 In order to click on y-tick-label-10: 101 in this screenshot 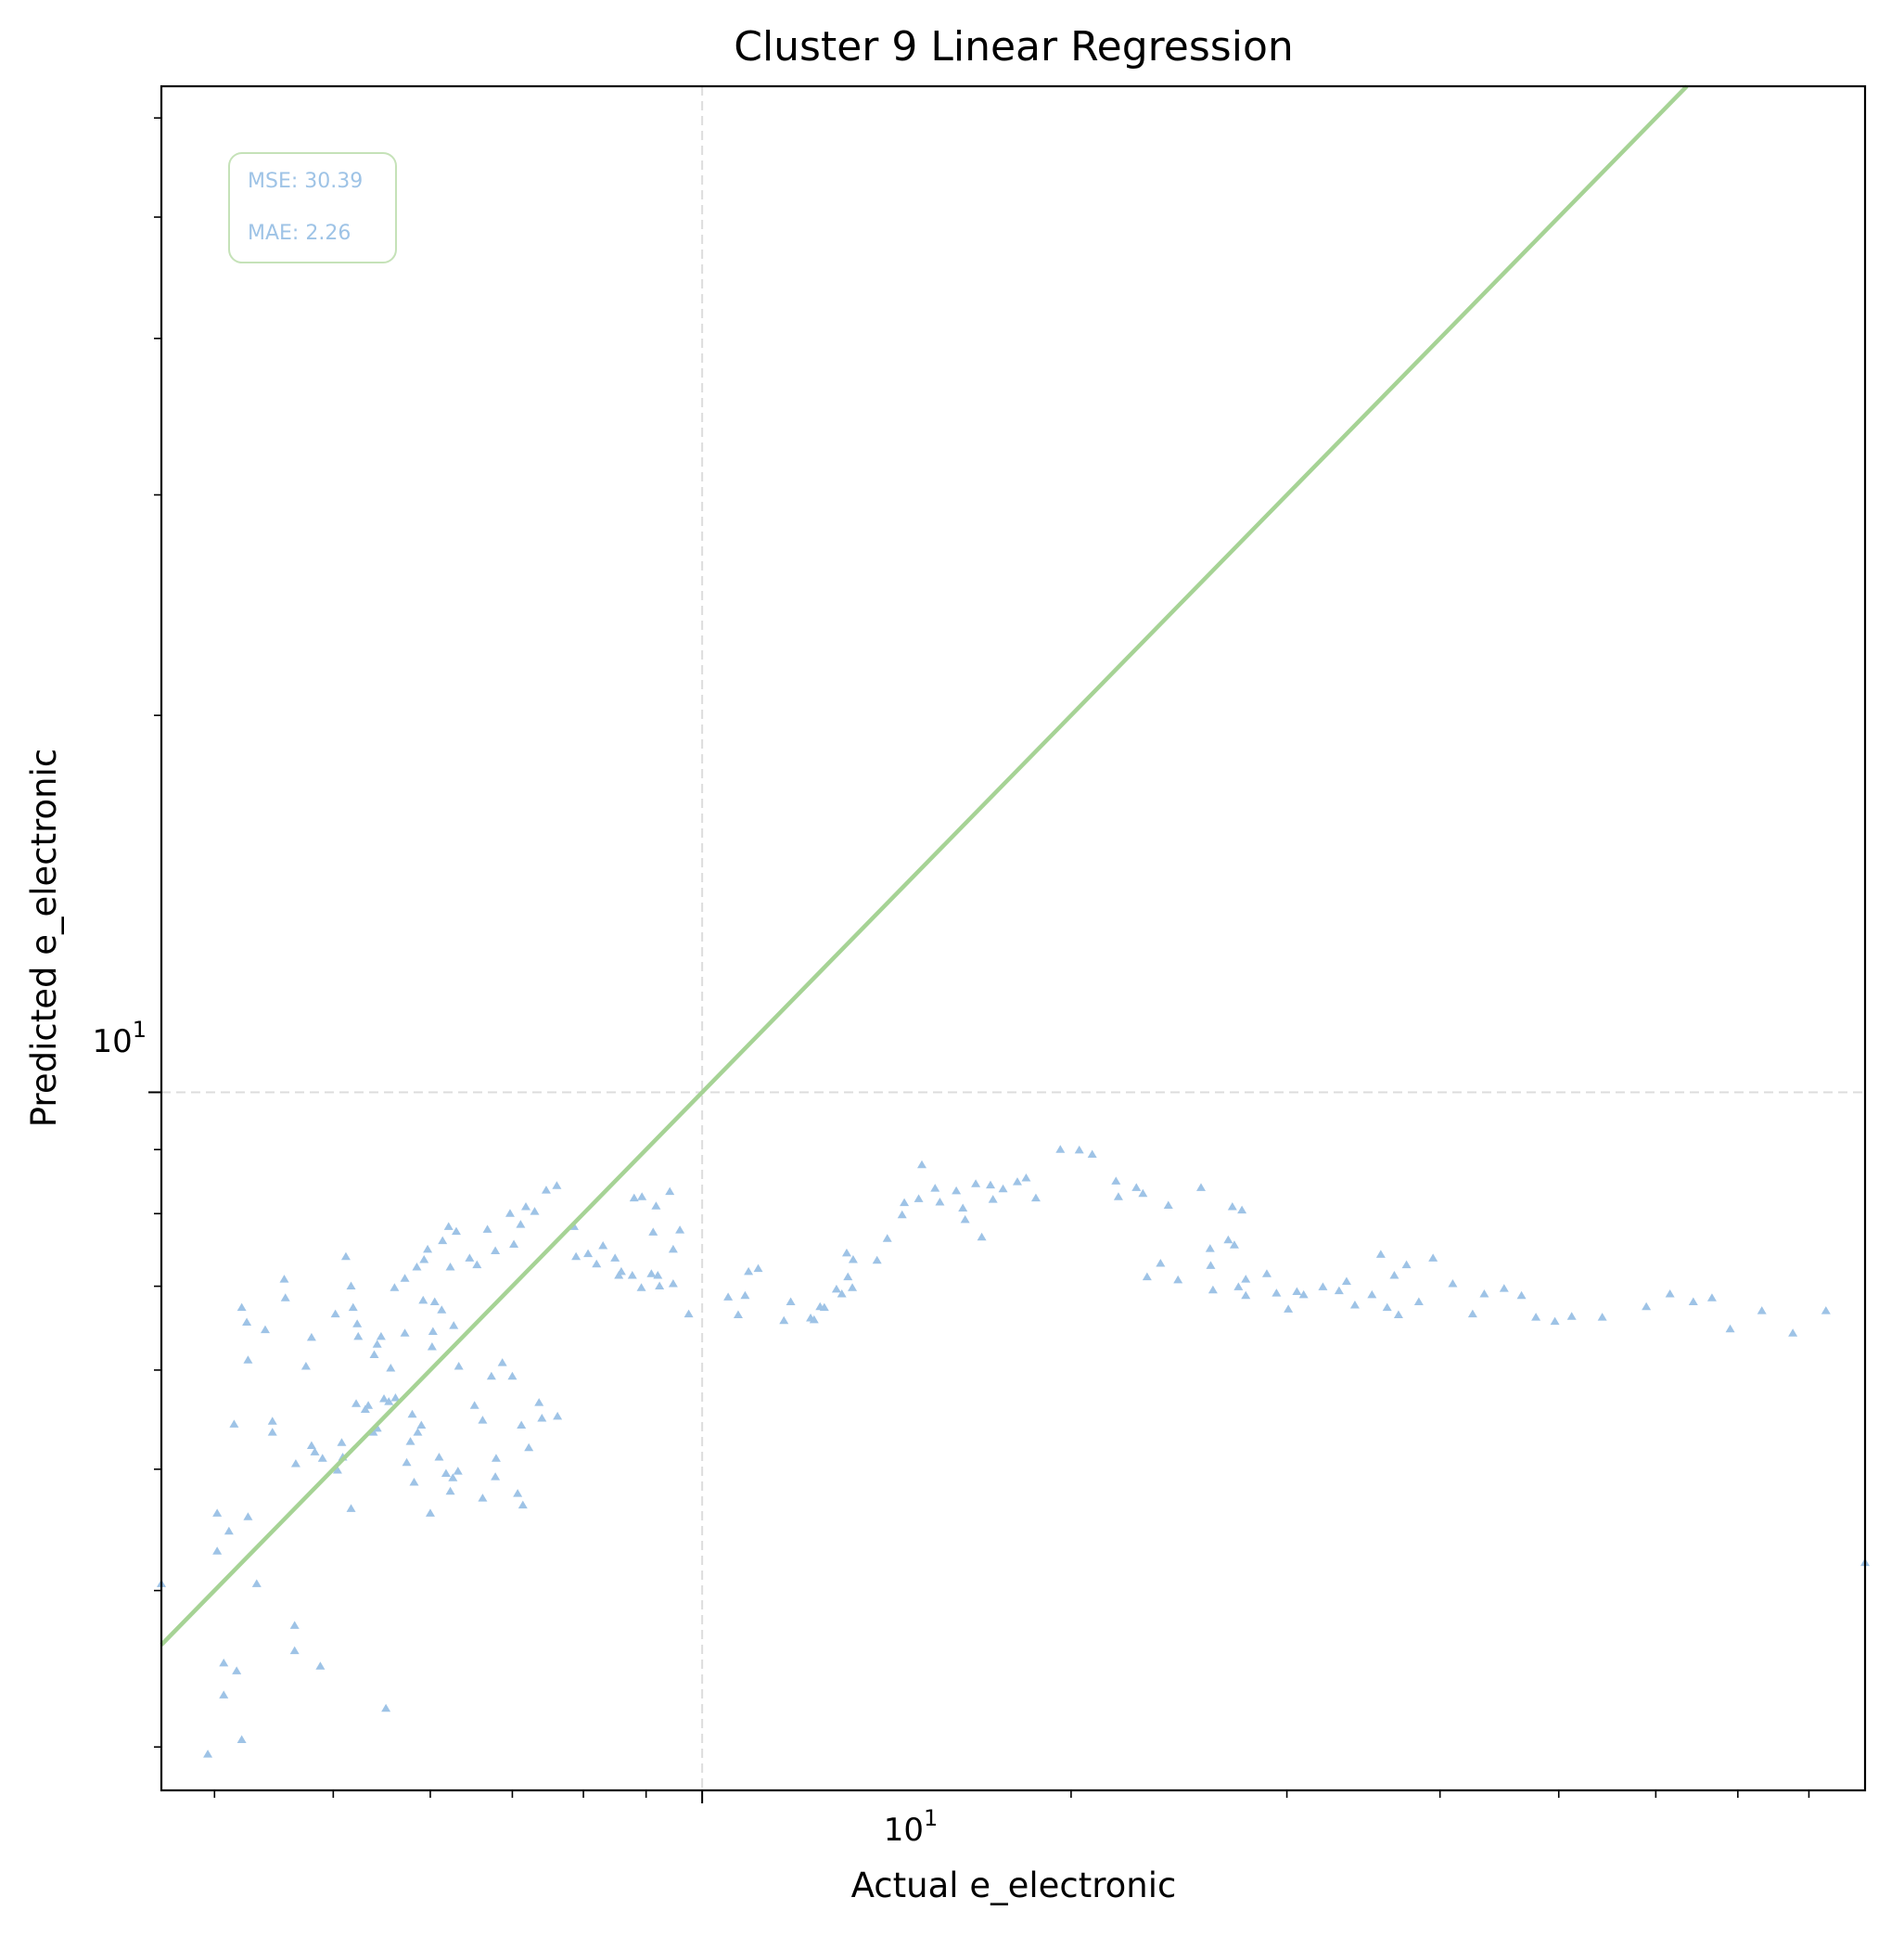, I will do `click(119, 1038)`.